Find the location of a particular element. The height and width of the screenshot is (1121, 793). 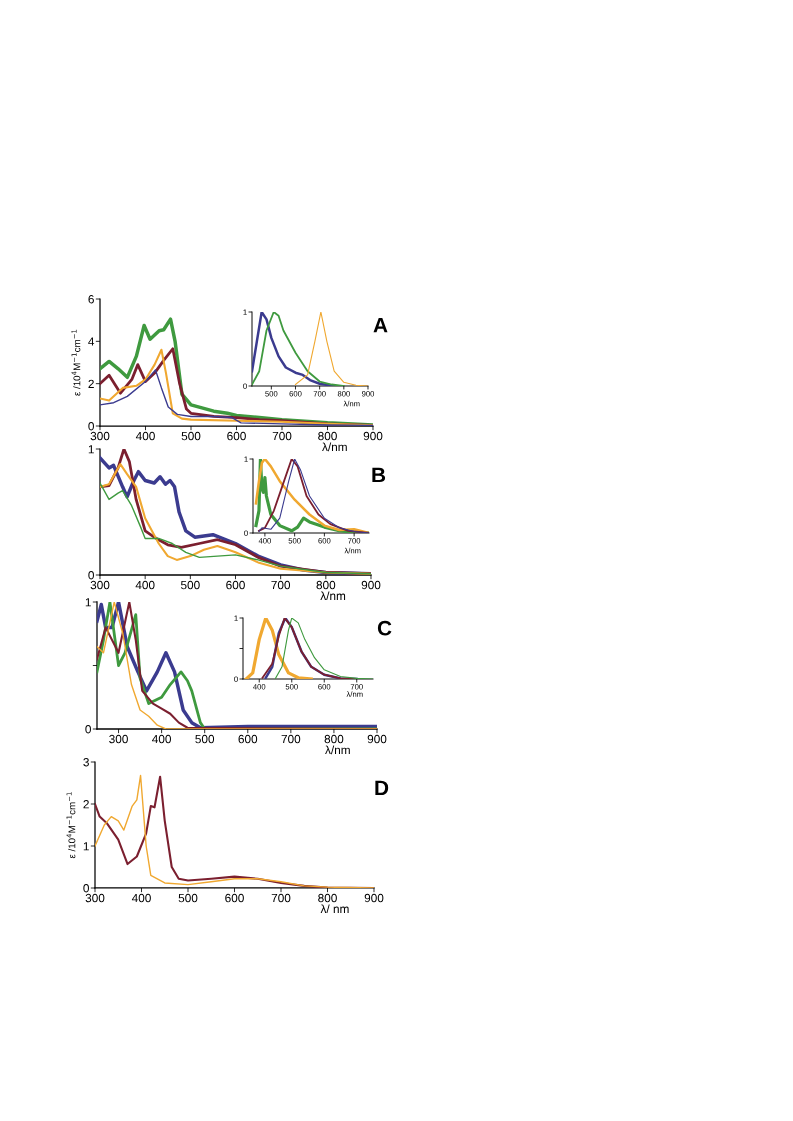

text: D is located at coordinates (382, 788).